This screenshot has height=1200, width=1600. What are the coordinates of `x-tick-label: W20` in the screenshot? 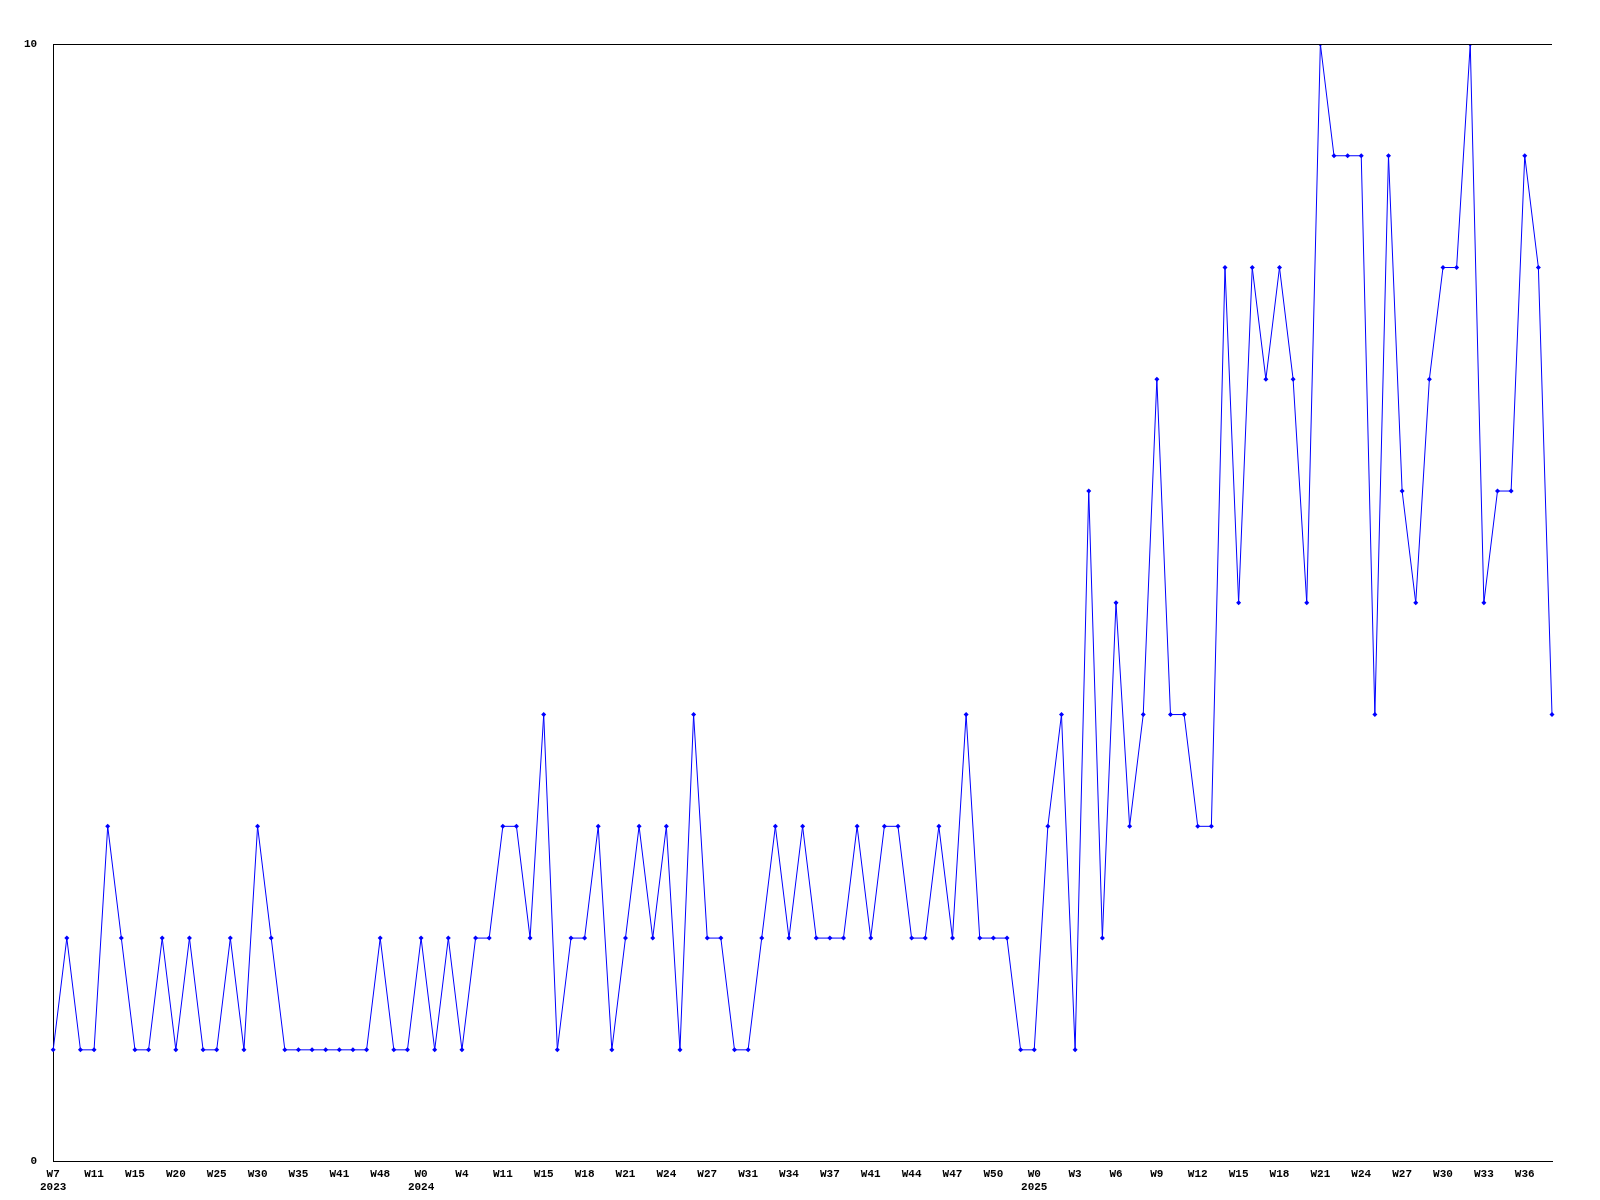 It's located at (175, 1173).